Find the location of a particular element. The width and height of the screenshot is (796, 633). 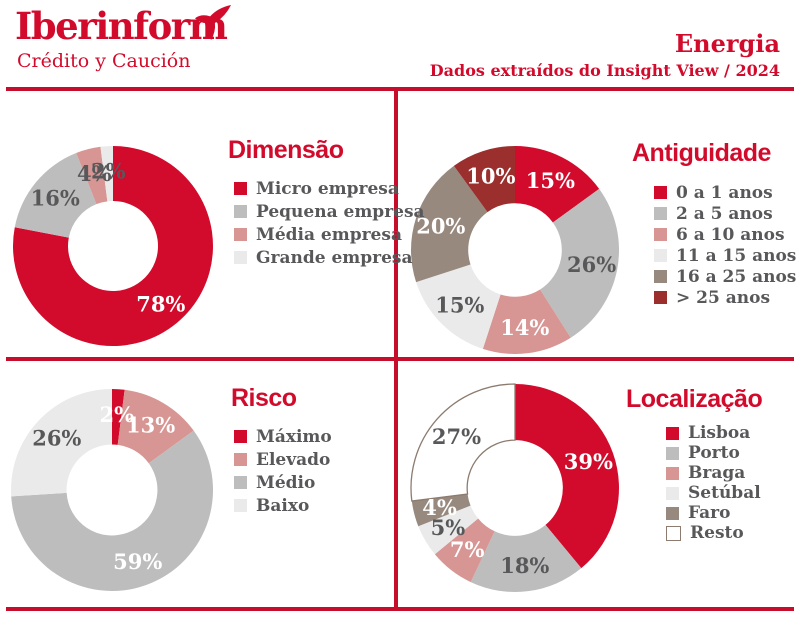

legend-item: Médio is located at coordinates (283, 482).